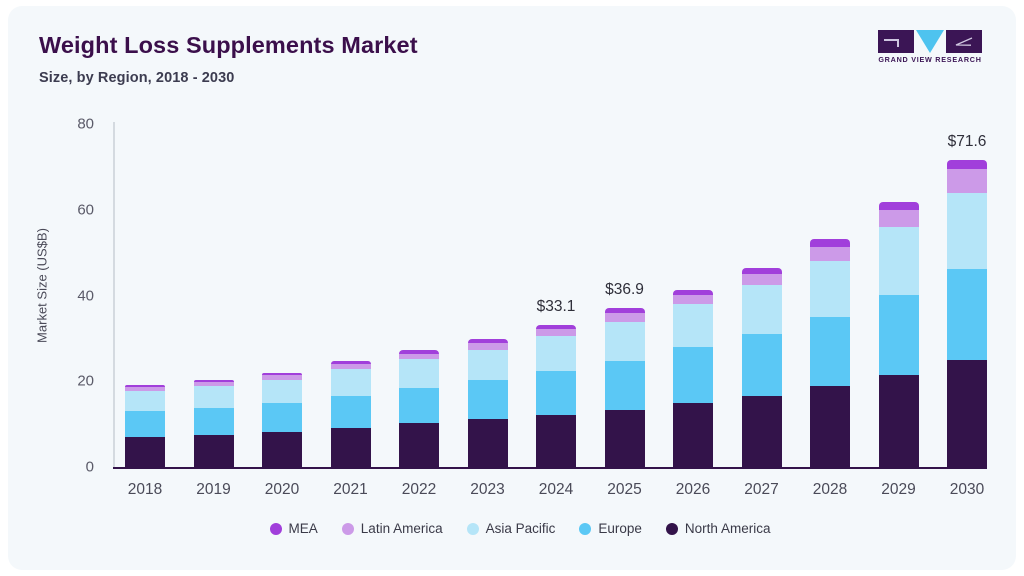 Image resolution: width=1024 pixels, height=576 pixels. I want to click on grand-view-research-logo: GRAND VIEW RESEARCH, so click(930, 48).